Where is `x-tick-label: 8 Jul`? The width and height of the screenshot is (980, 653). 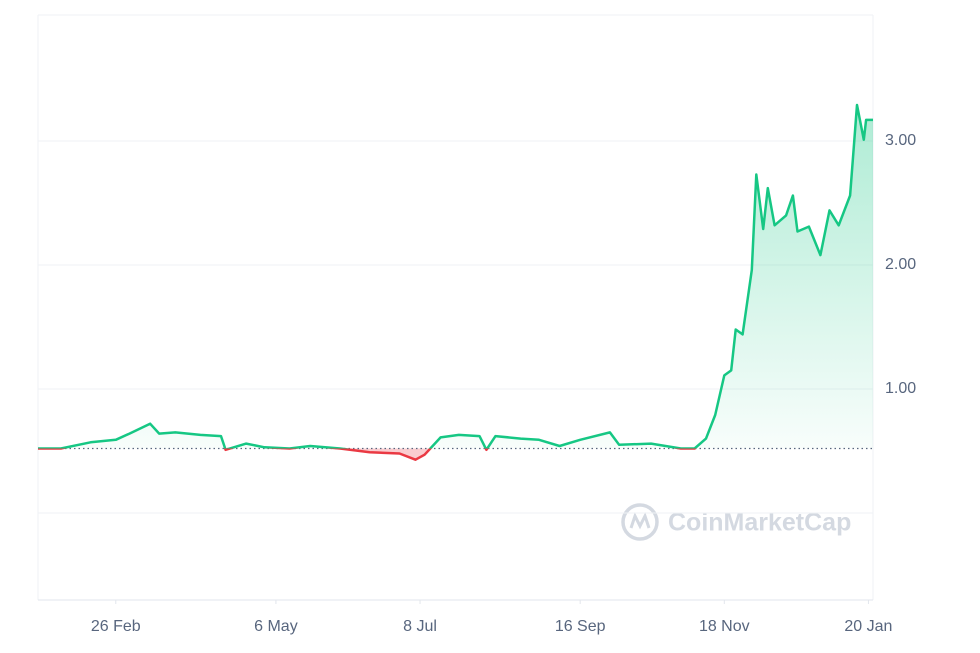 x-tick-label: 8 Jul is located at coordinates (420, 626).